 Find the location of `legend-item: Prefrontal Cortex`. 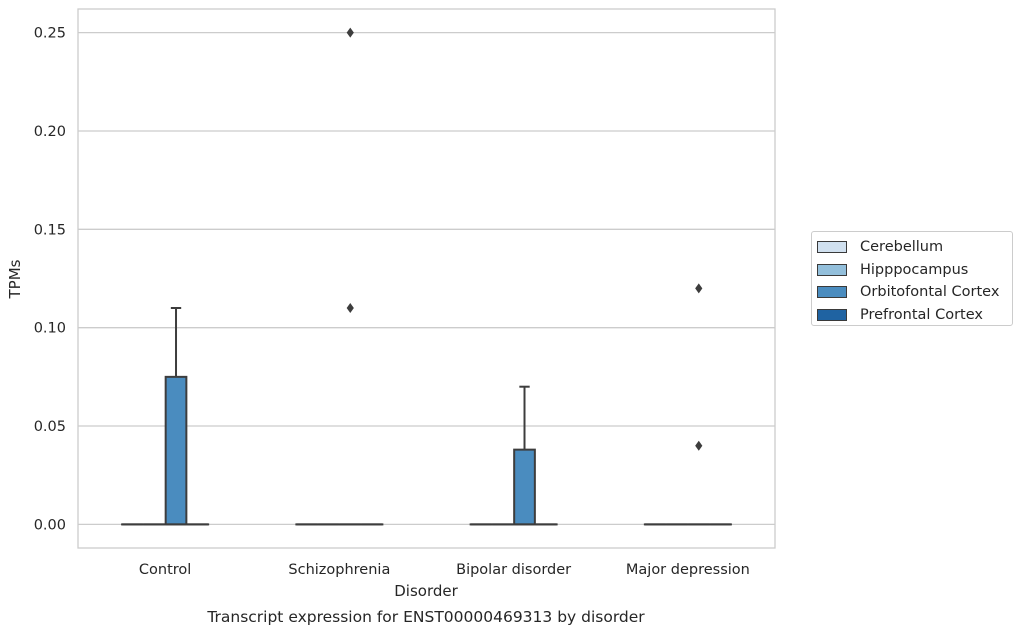

legend-item: Prefrontal Cortex is located at coordinates (914, 315).